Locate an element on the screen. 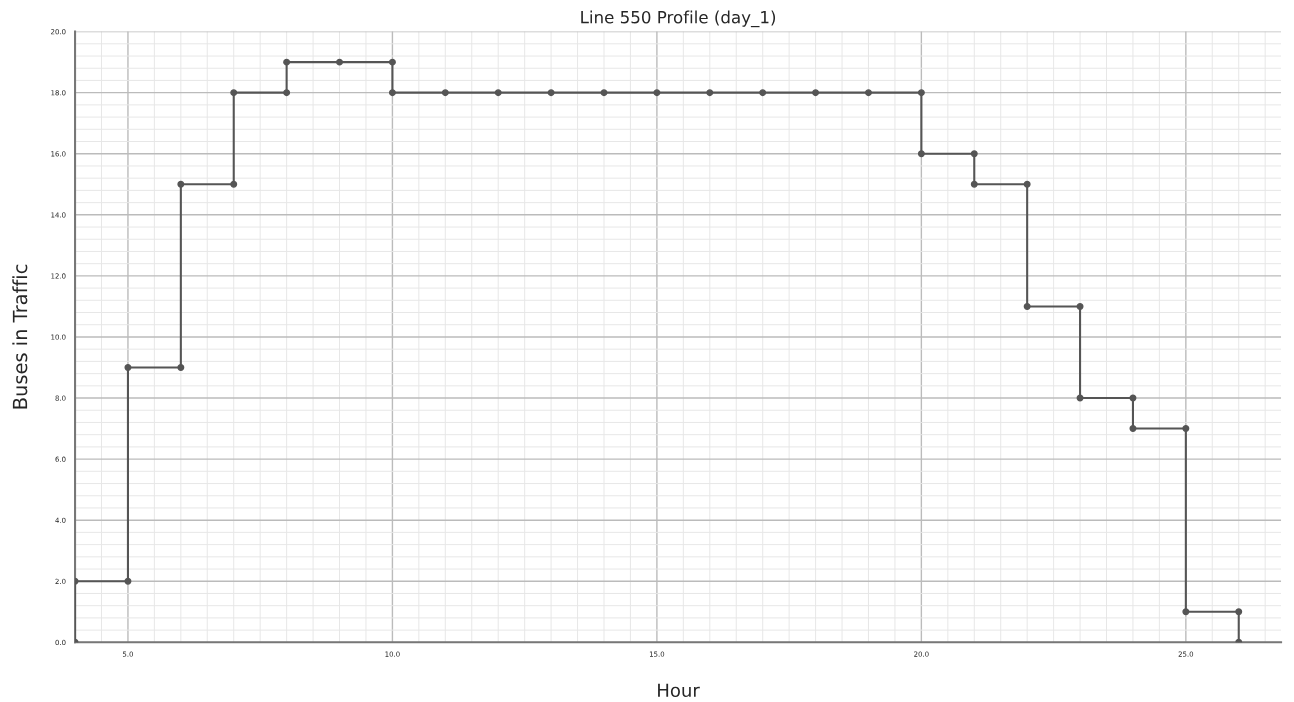  y-axis-title: Buses in Traffic is located at coordinates (20, 336).